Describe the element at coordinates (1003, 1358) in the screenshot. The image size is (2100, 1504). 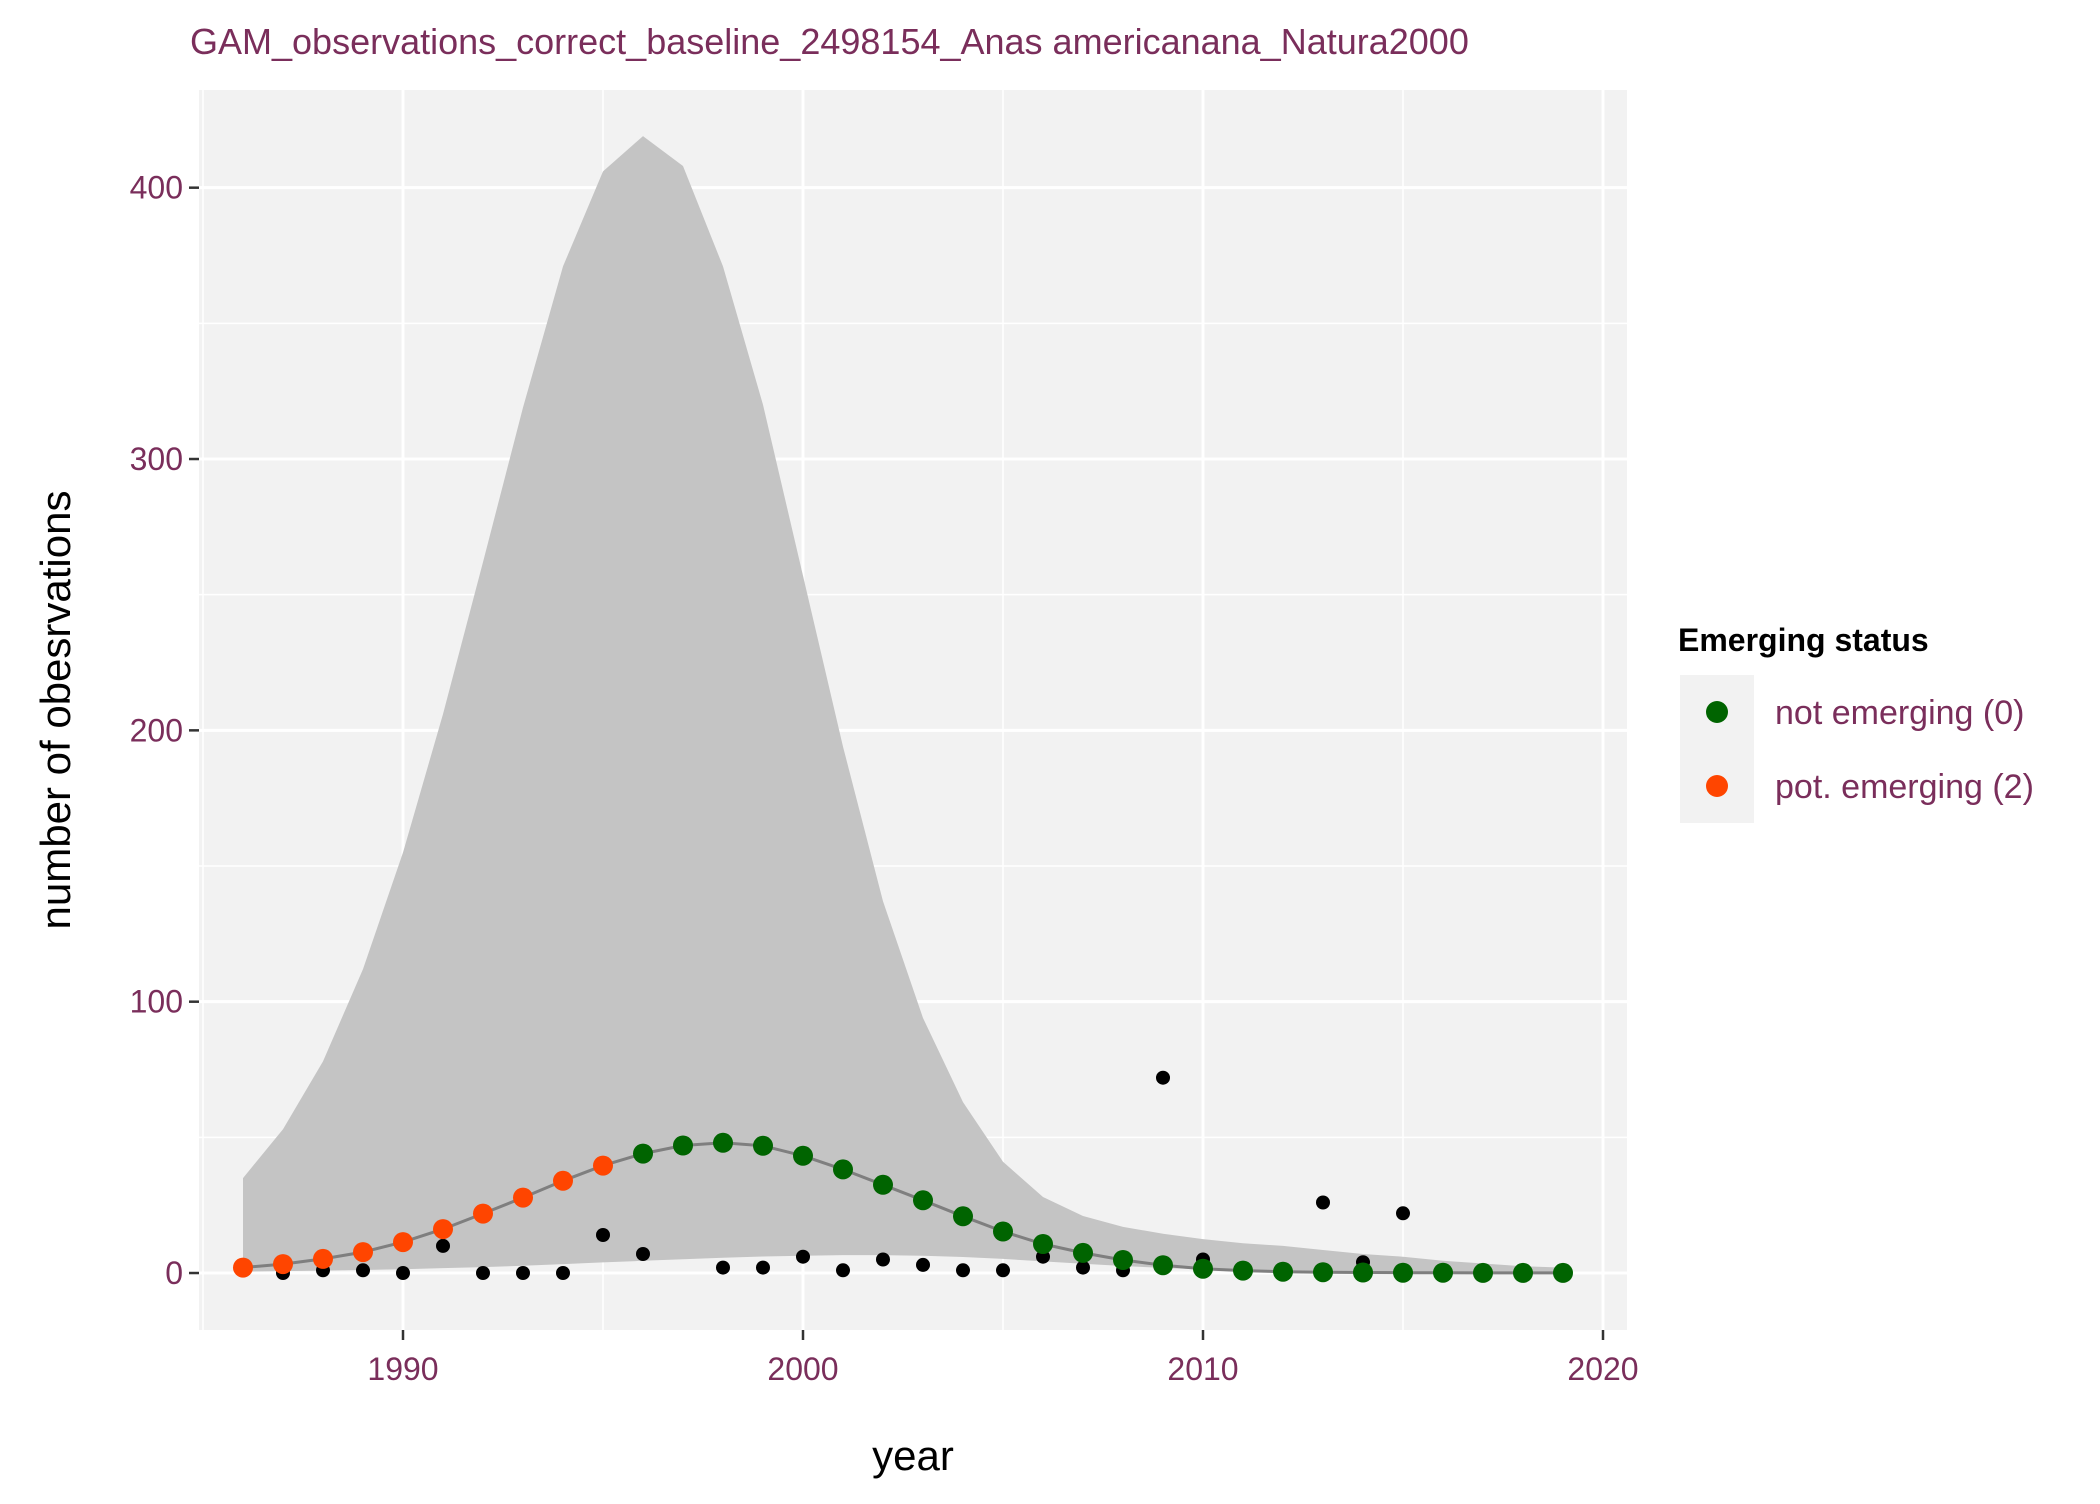
I see `x-axis: 1990 2000 2010 2020` at that location.